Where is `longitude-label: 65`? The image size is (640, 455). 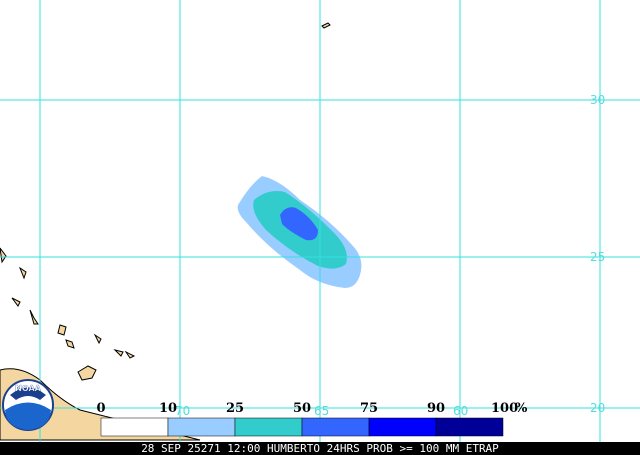
longitude-label: 65 is located at coordinates (321, 411).